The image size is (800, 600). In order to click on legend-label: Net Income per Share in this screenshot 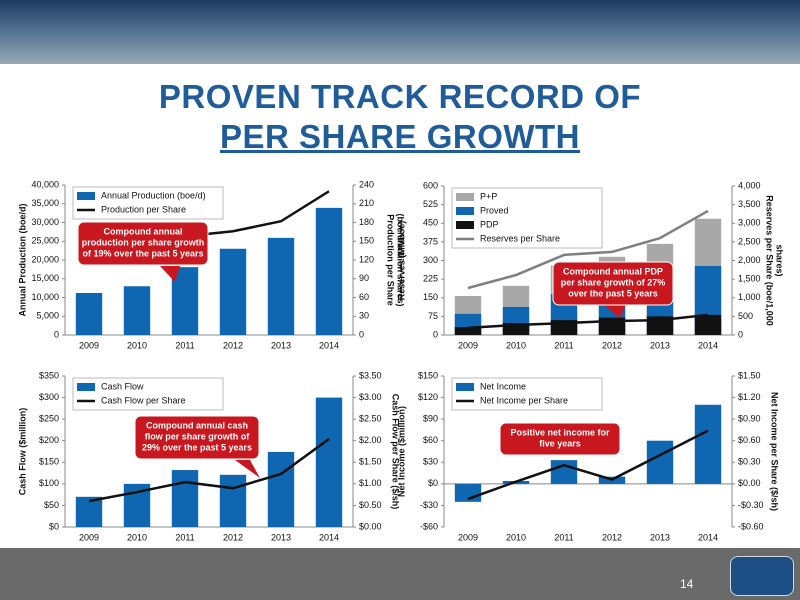, I will do `click(524, 400)`.